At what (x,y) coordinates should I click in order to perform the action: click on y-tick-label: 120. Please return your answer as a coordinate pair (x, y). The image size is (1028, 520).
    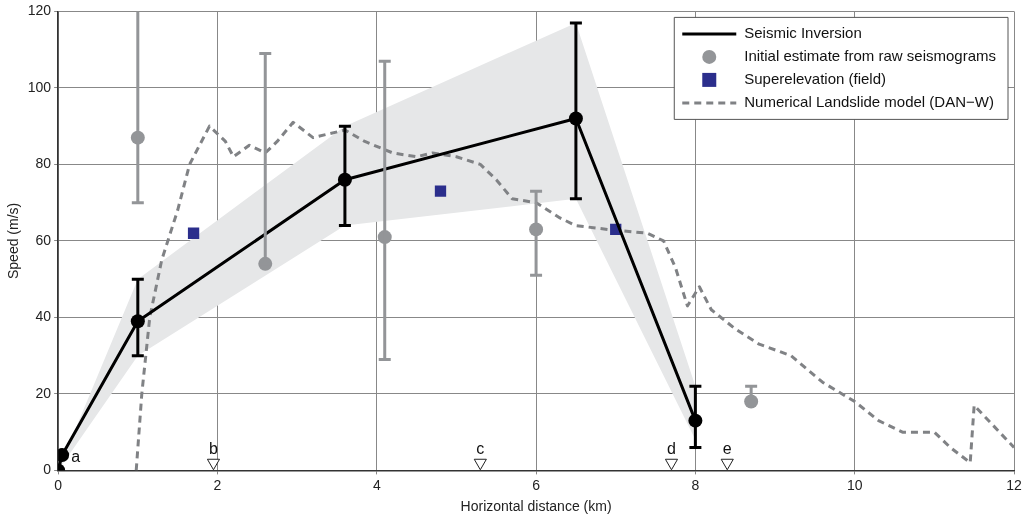
    Looking at the image, I should click on (39, 10).